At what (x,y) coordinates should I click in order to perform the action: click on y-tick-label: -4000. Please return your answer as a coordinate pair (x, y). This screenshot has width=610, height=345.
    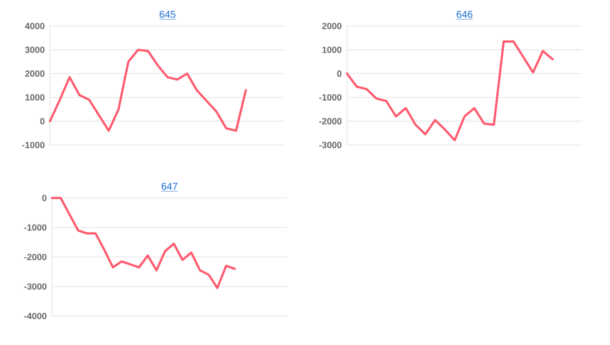
    Looking at the image, I should click on (35, 316).